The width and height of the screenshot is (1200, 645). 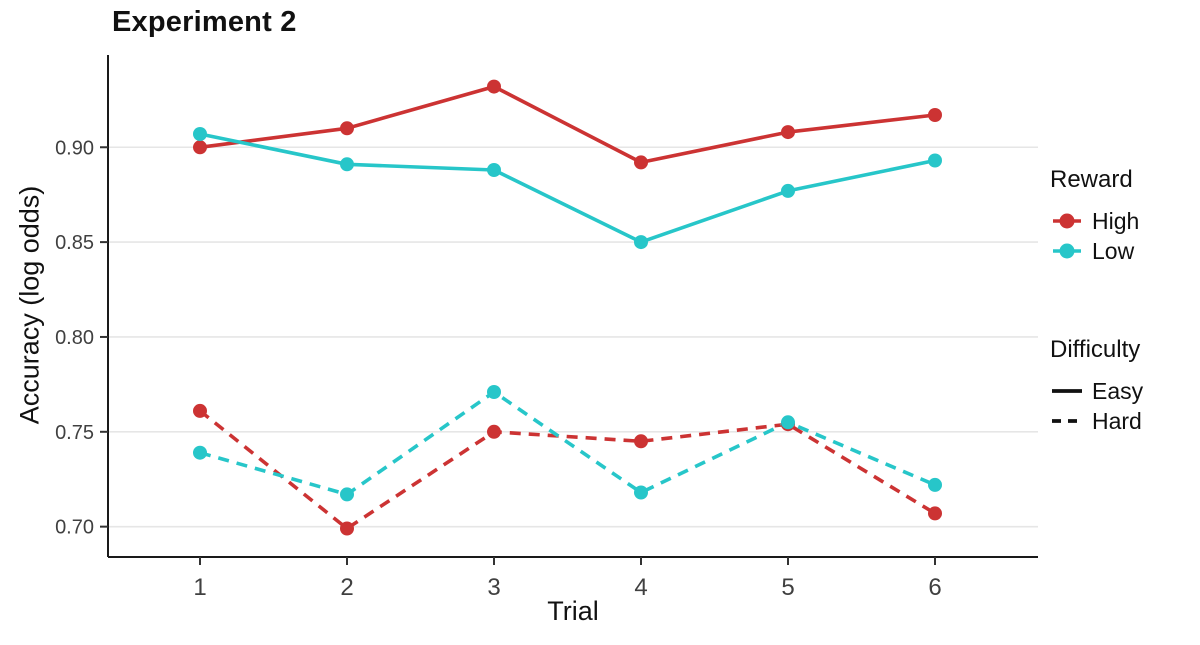 What do you see at coordinates (1067, 421) in the screenshot?
I see `difficulty-hard-dashed-line-icon` at bounding box center [1067, 421].